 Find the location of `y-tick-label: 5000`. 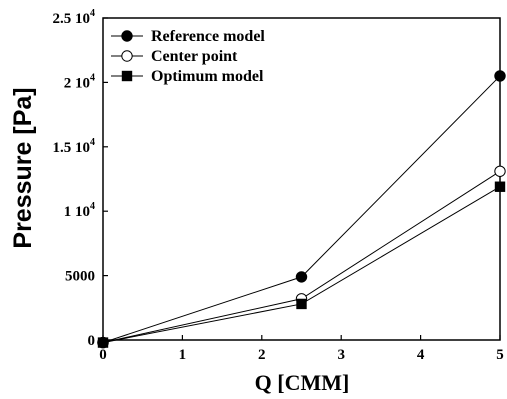

y-tick-label: 5000 is located at coordinates (80, 277).